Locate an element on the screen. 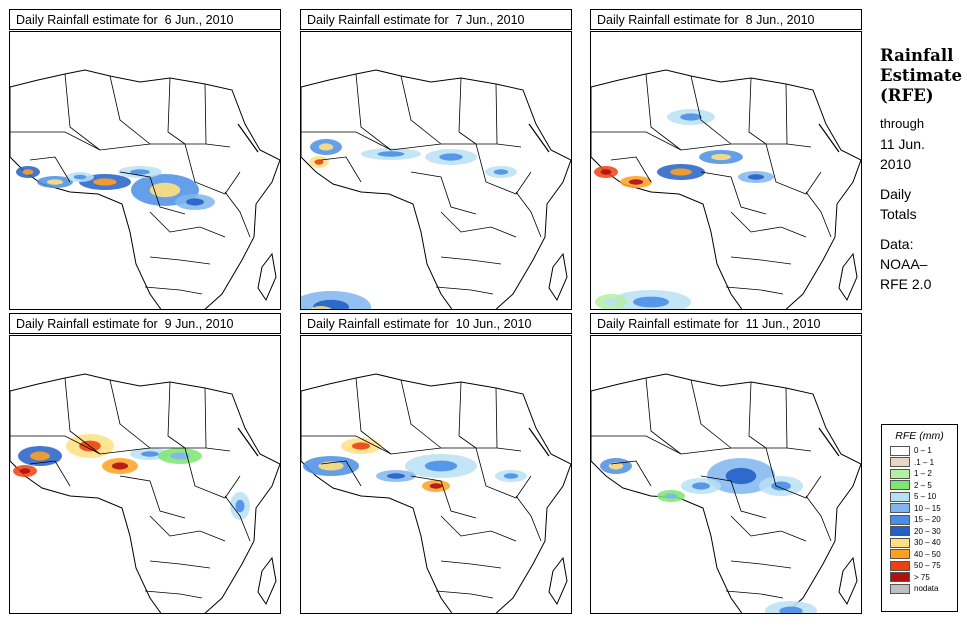  source-line: NOAA– is located at coordinates (904, 264).